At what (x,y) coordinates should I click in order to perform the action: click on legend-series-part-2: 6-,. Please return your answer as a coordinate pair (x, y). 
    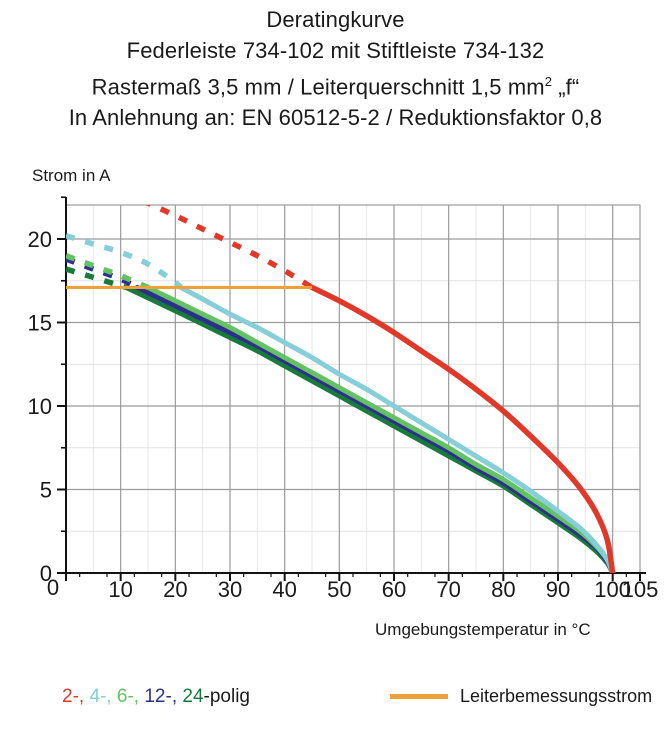
    Looking at the image, I should click on (130, 696).